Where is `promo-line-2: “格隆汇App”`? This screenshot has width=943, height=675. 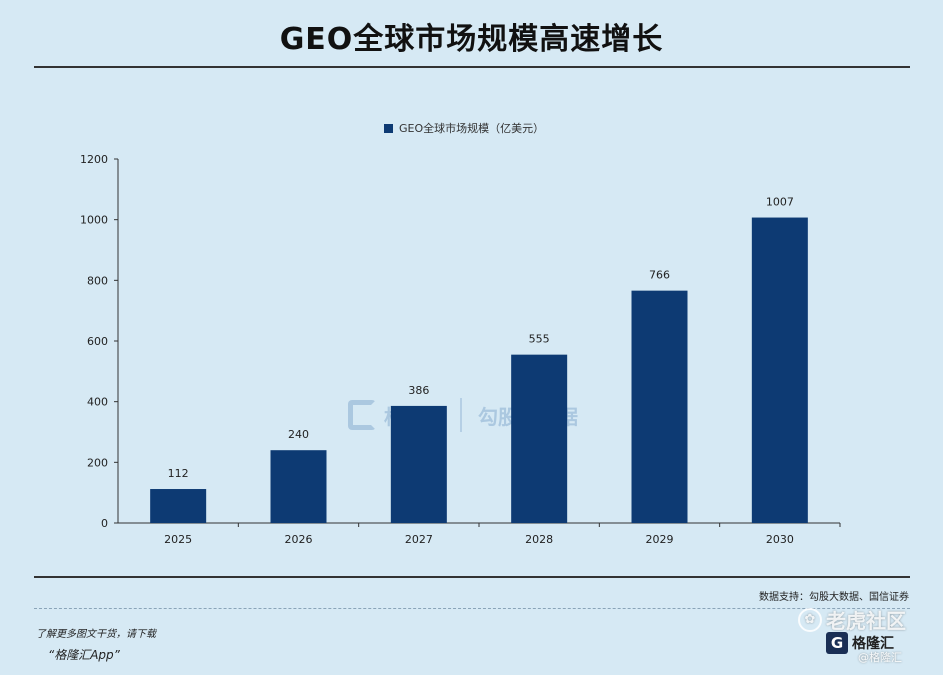 promo-line-2: “格隆汇App” is located at coordinates (84, 655).